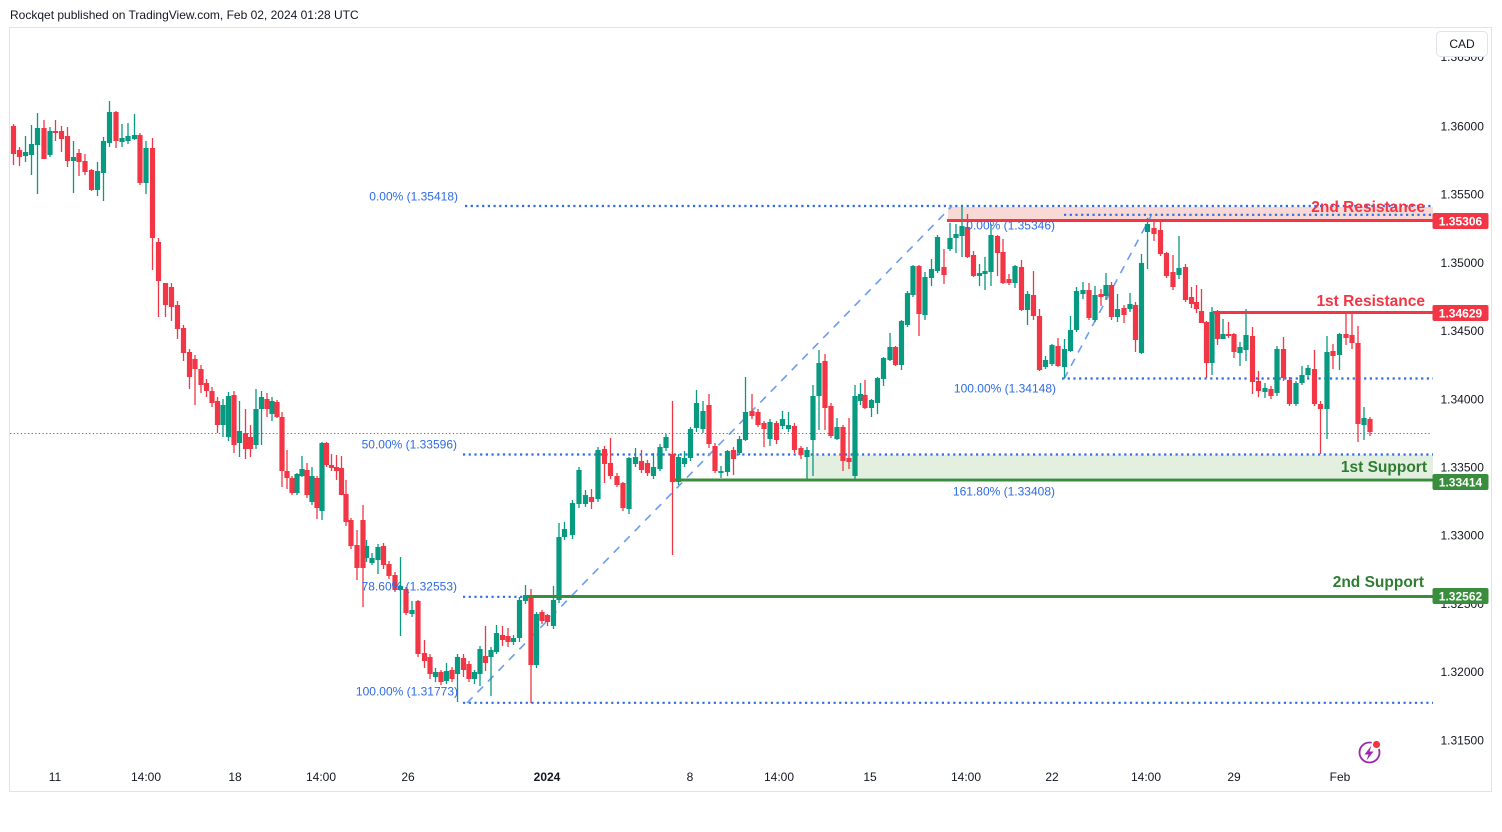  Describe the element at coordinates (1462, 44) in the screenshot. I see `svg-text: CAD` at that location.